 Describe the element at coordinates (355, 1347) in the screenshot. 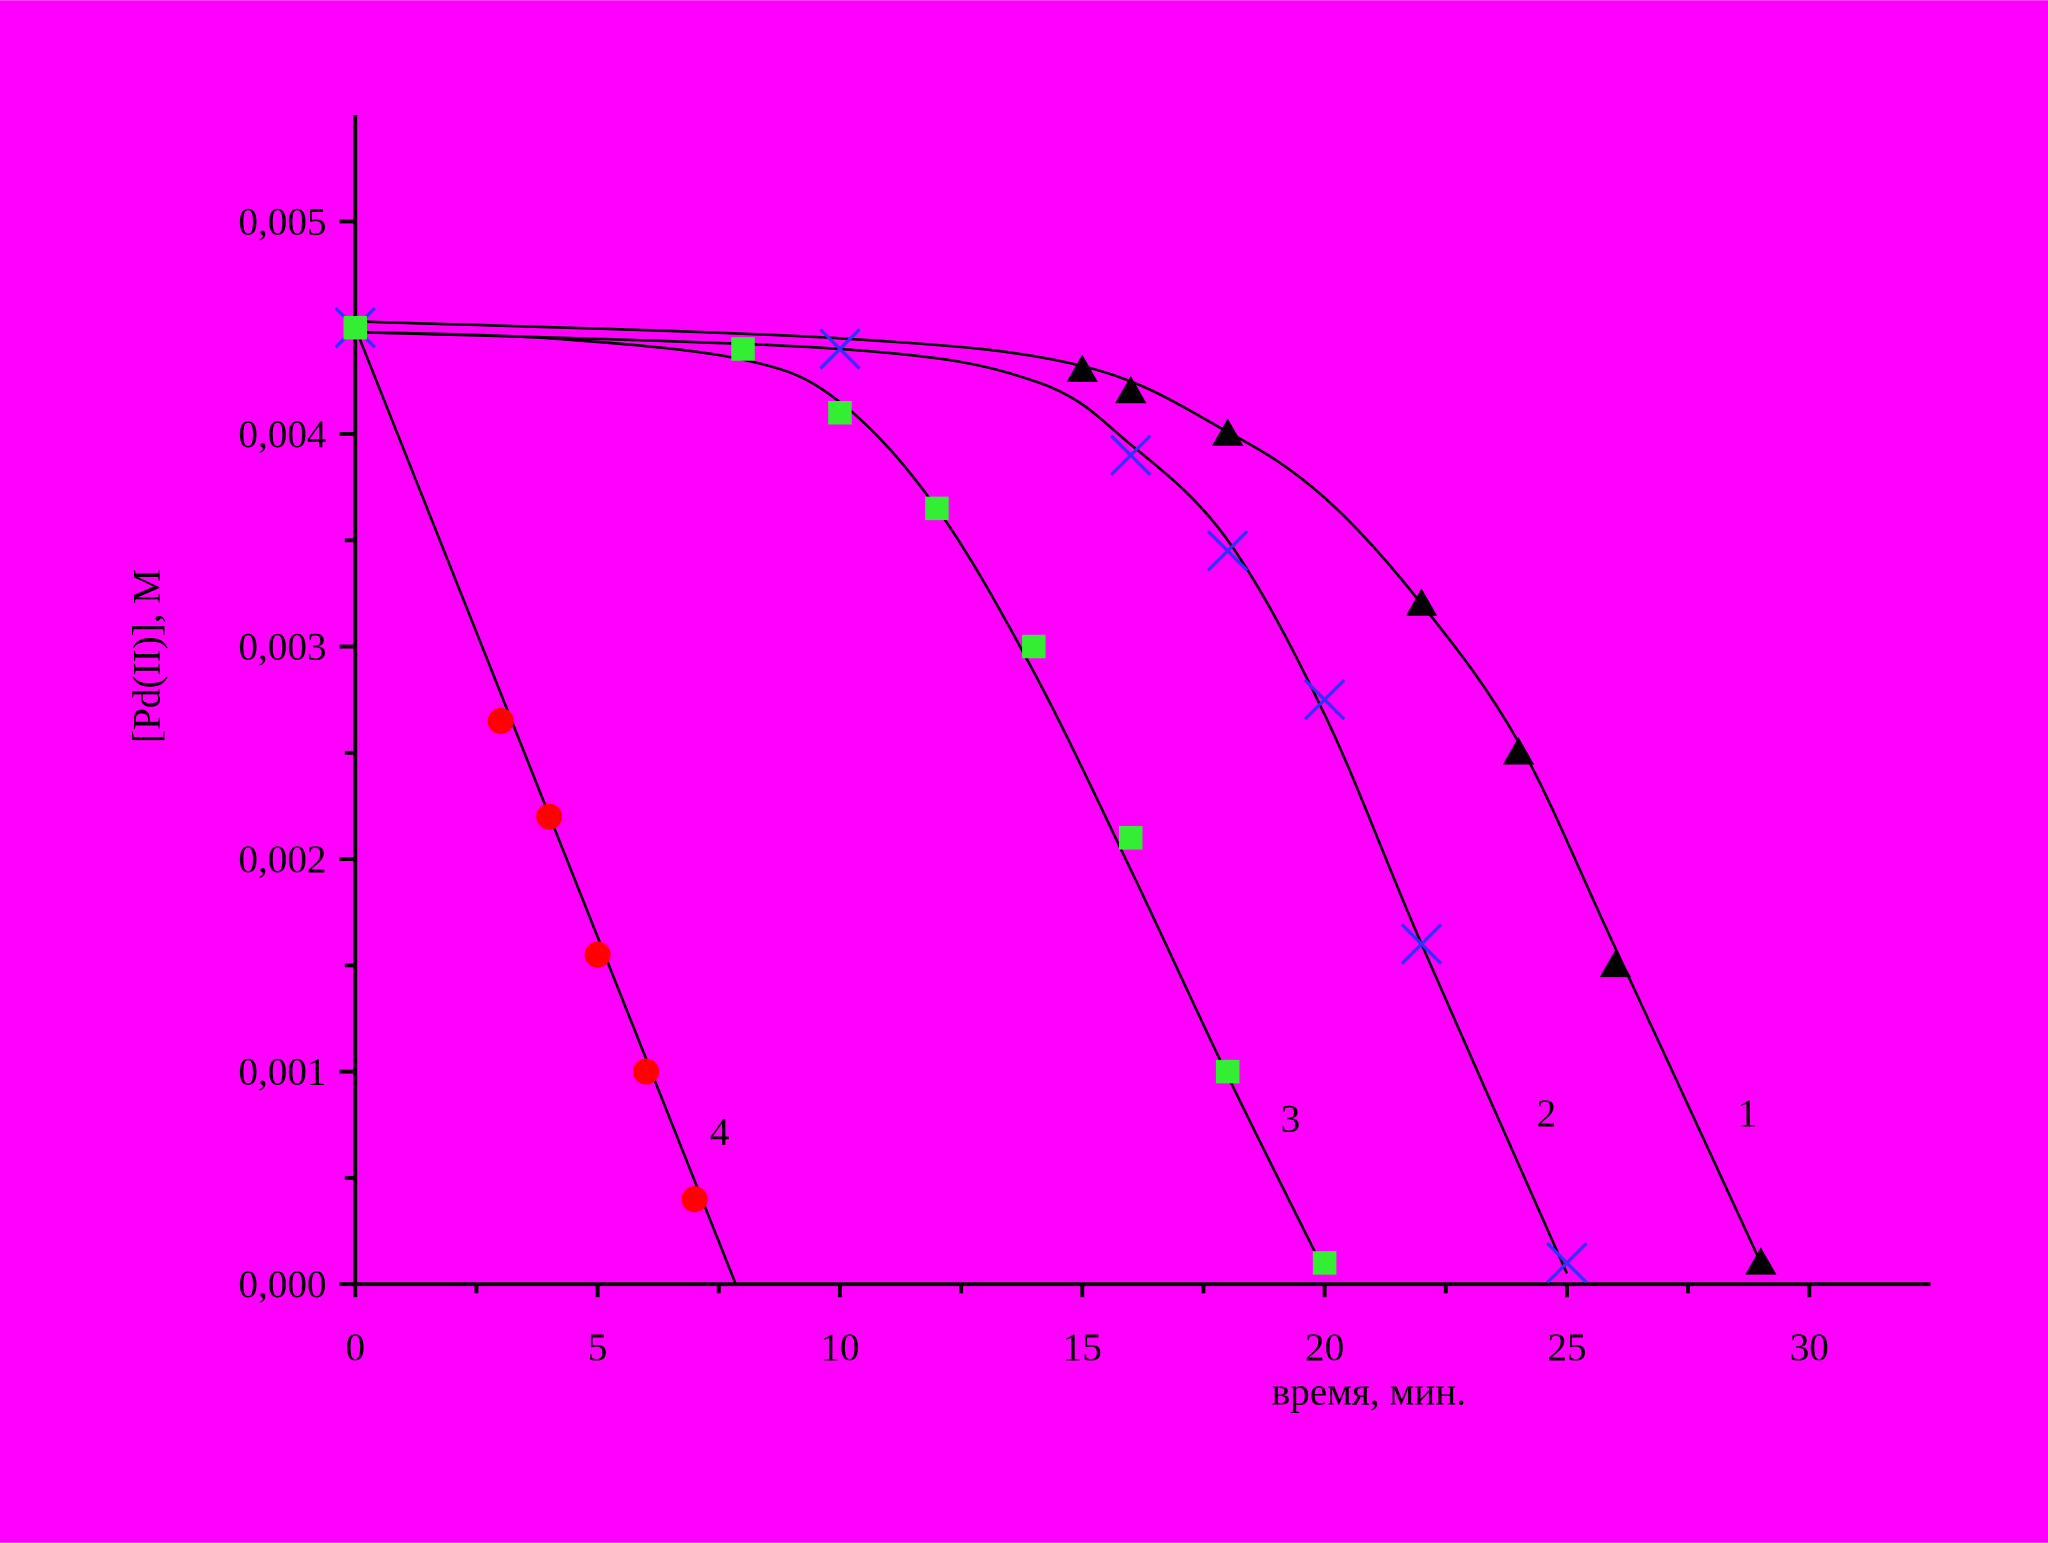

I see `x-tick-label: 0` at that location.